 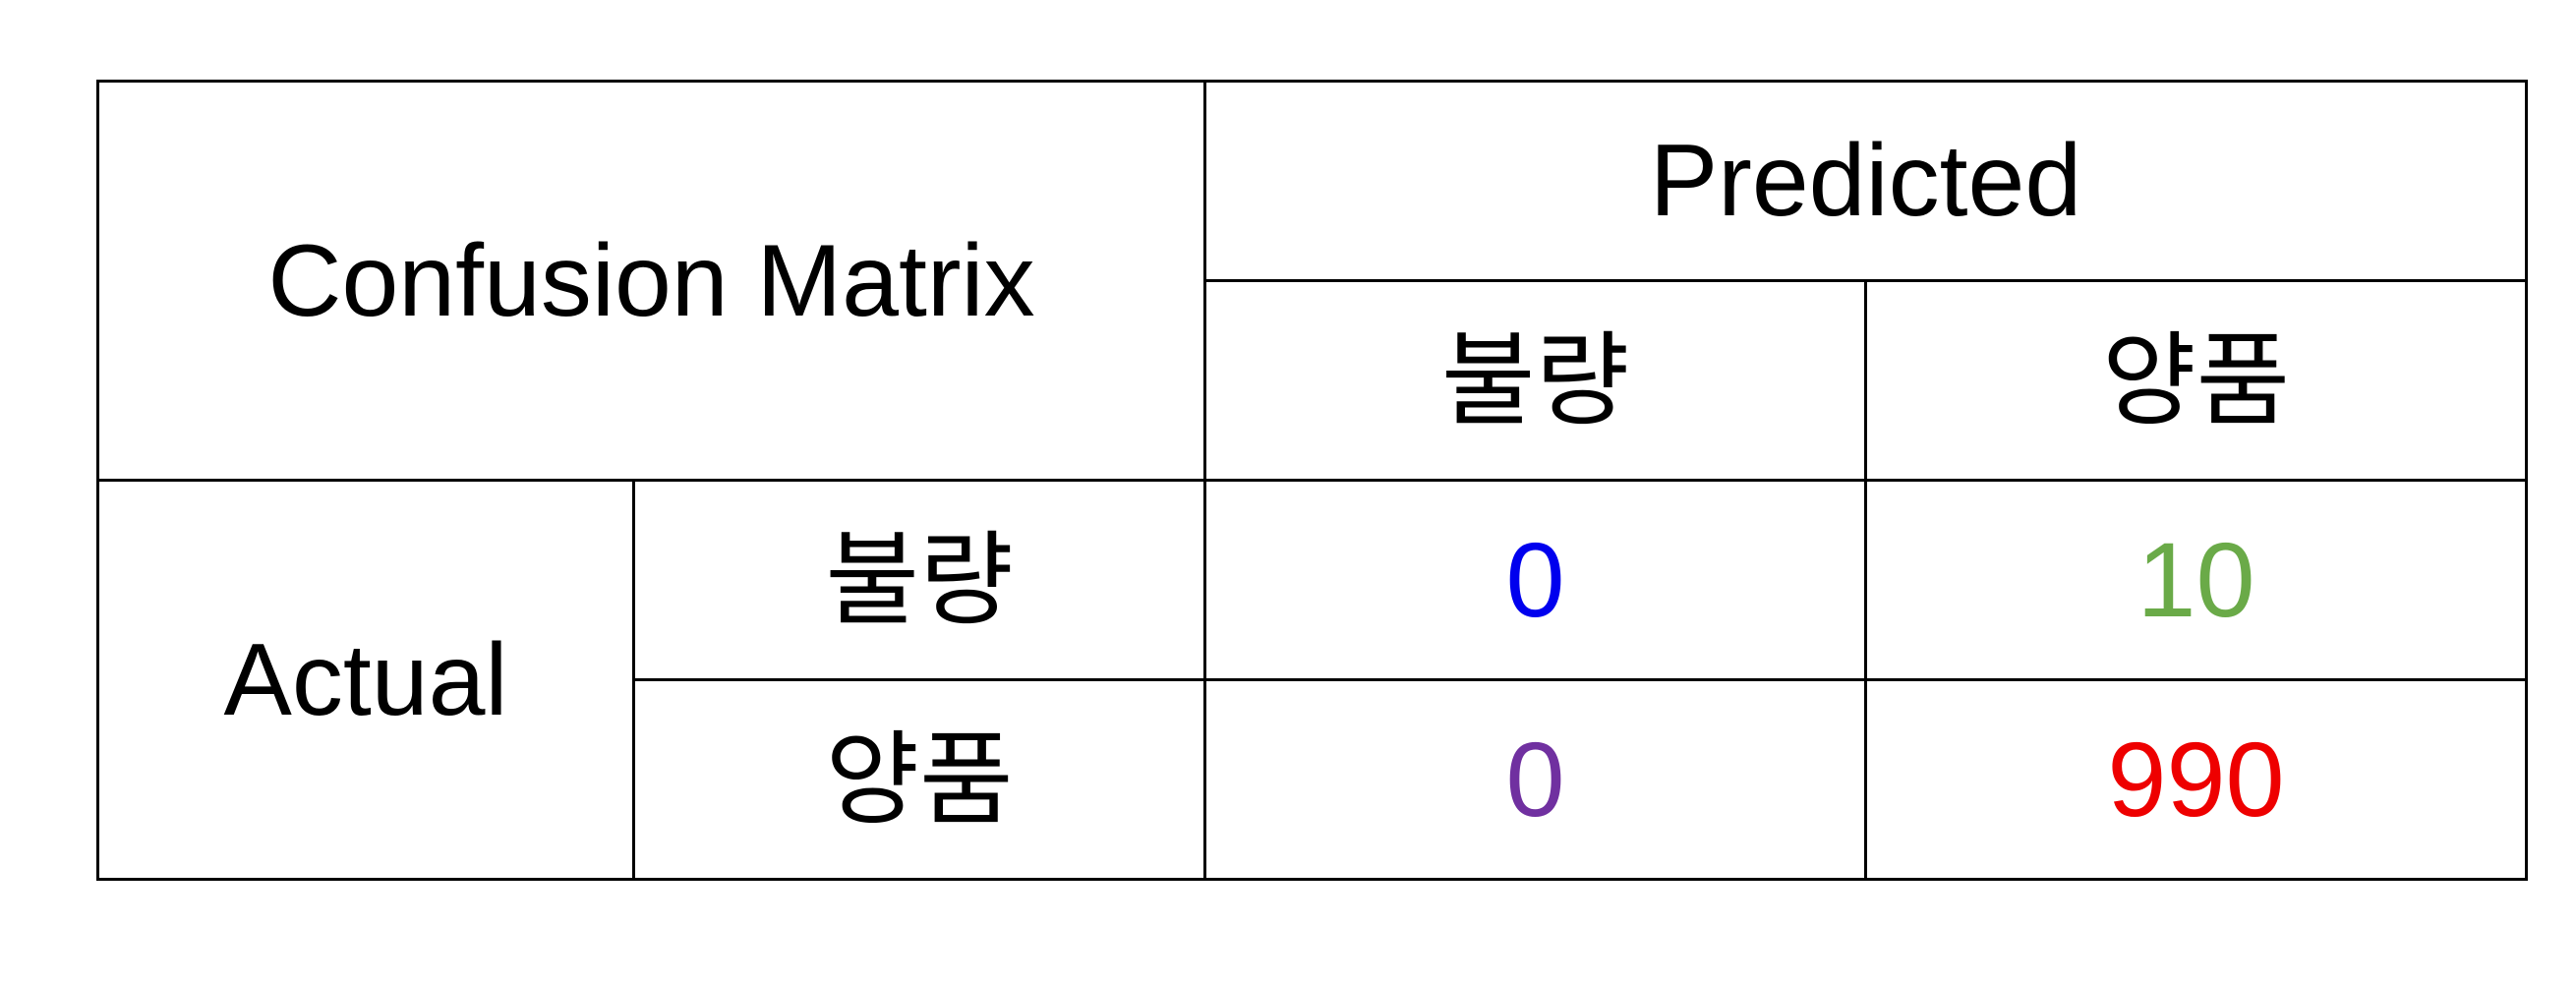 What do you see at coordinates (1535, 381) in the screenshot?
I see `predicted-label-defective: 불량` at bounding box center [1535, 381].